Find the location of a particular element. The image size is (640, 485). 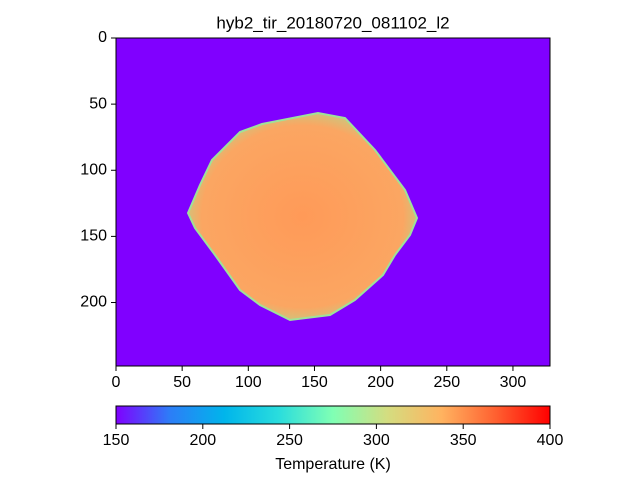

colorbar-tick-label: 400 is located at coordinates (550, 440).